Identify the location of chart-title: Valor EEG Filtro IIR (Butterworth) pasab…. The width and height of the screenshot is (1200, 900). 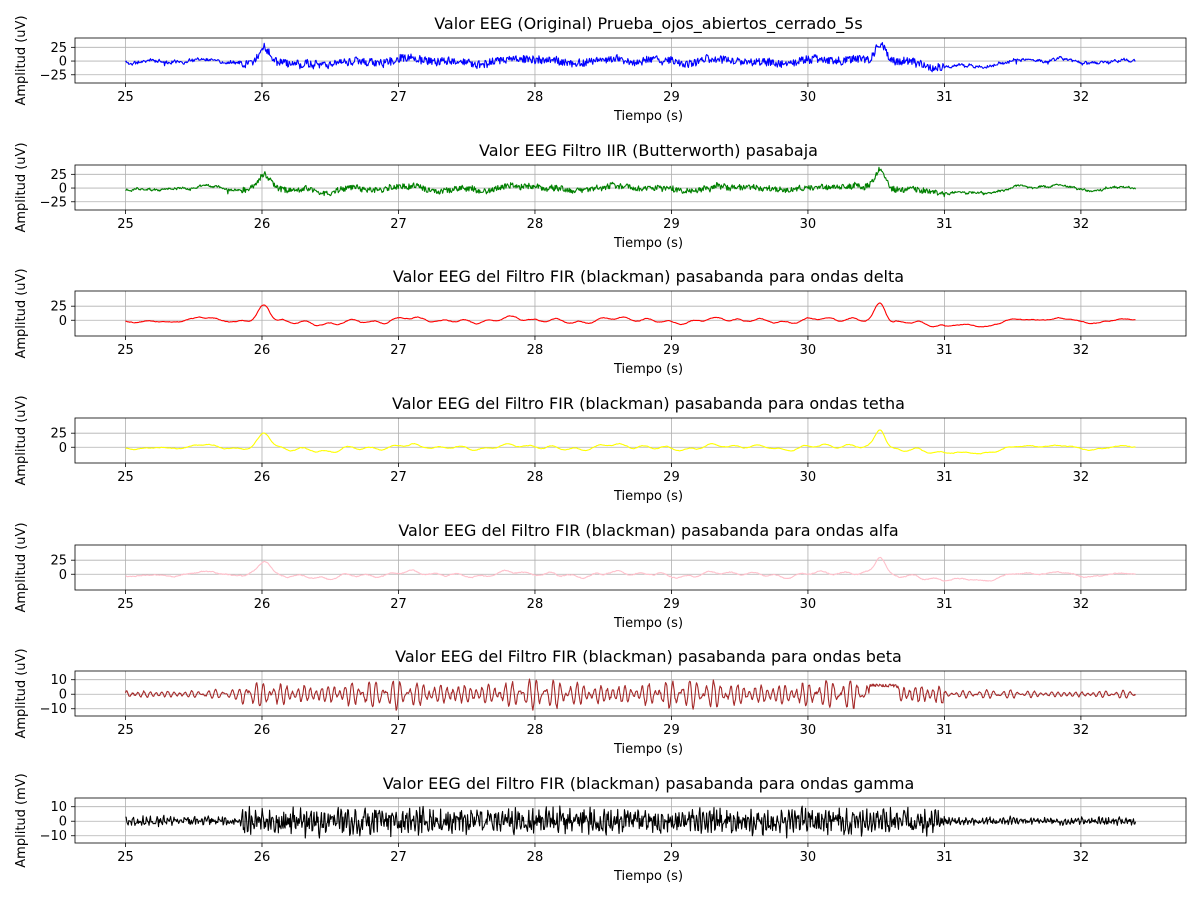
(648, 150).